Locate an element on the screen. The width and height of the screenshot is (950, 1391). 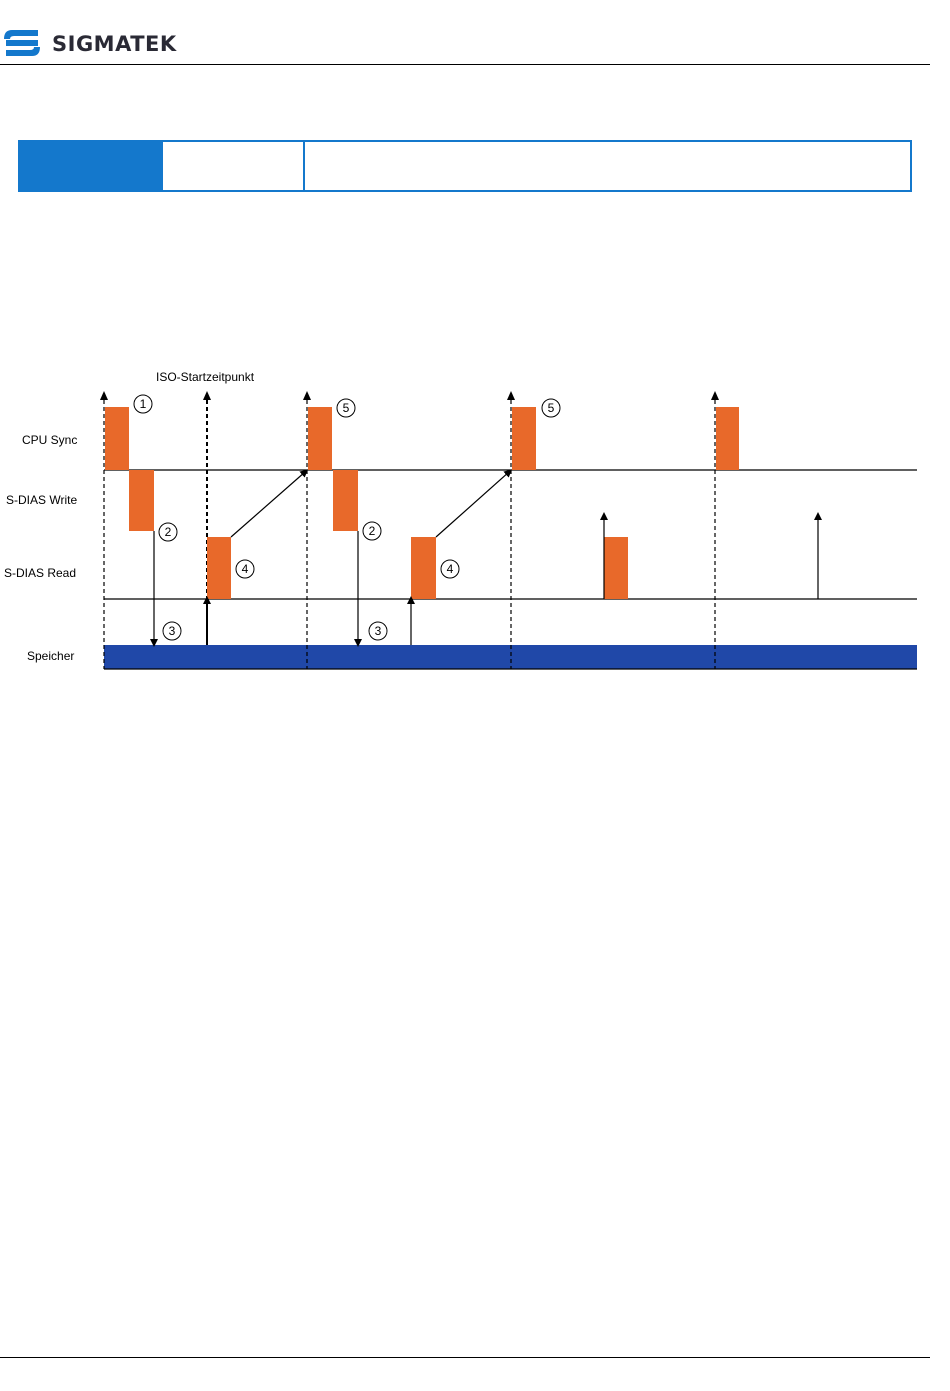
sigmatek-logo-icon is located at coordinates (22, 43).